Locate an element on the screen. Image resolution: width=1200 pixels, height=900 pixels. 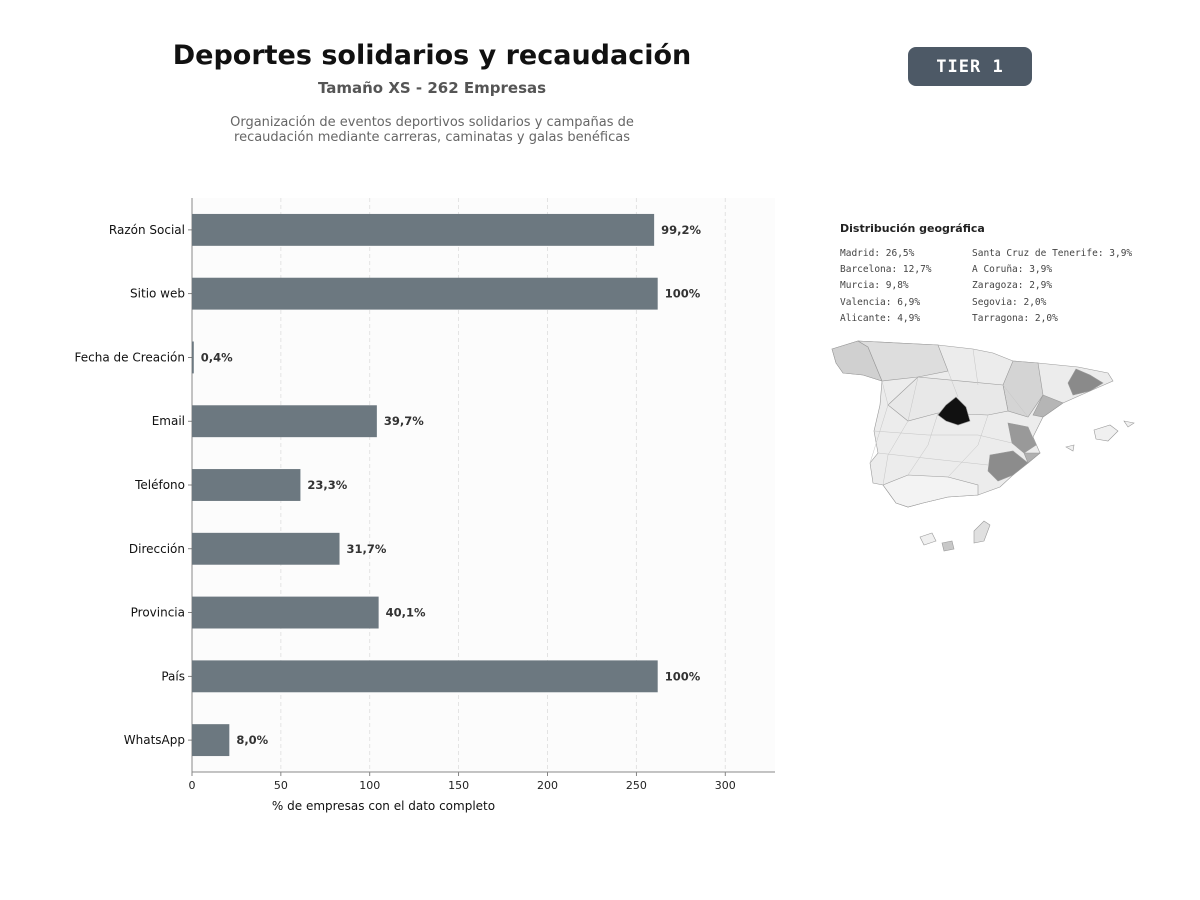
map-region-menorca is located at coordinates (1129, 424).